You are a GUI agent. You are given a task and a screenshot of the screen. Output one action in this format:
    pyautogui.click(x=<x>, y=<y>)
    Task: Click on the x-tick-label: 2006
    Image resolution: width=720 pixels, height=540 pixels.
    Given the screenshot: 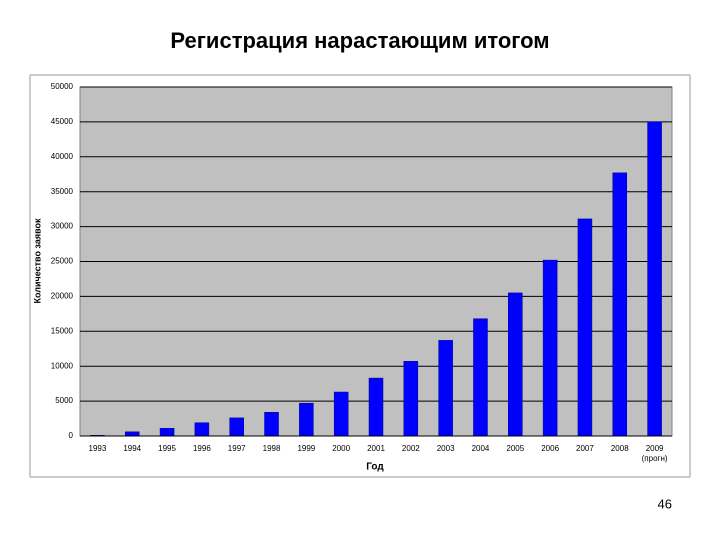 What is the action you would take?
    pyautogui.click(x=550, y=448)
    